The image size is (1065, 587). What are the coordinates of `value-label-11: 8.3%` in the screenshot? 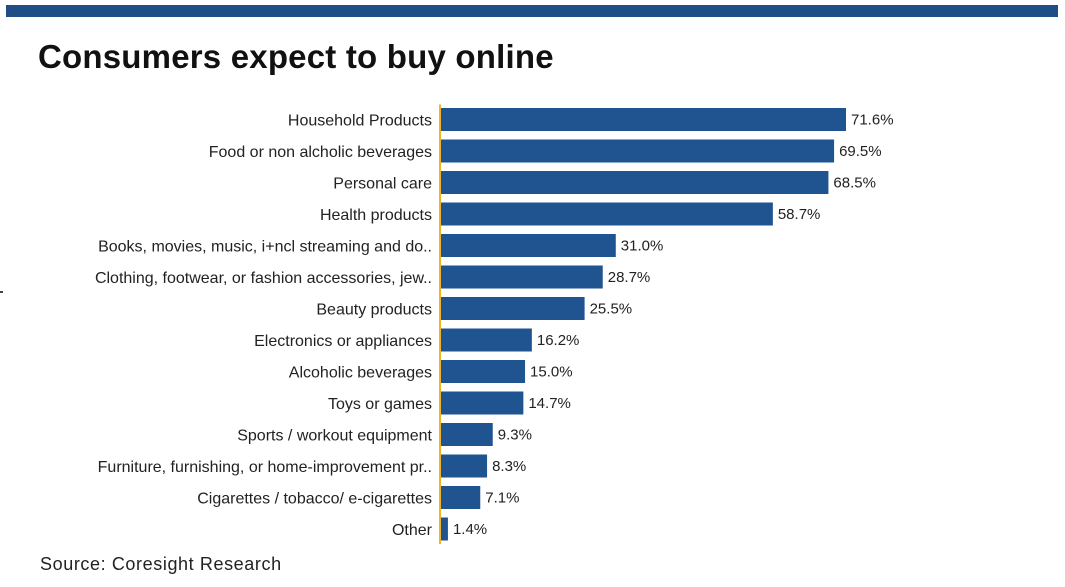 It's located at (509, 466).